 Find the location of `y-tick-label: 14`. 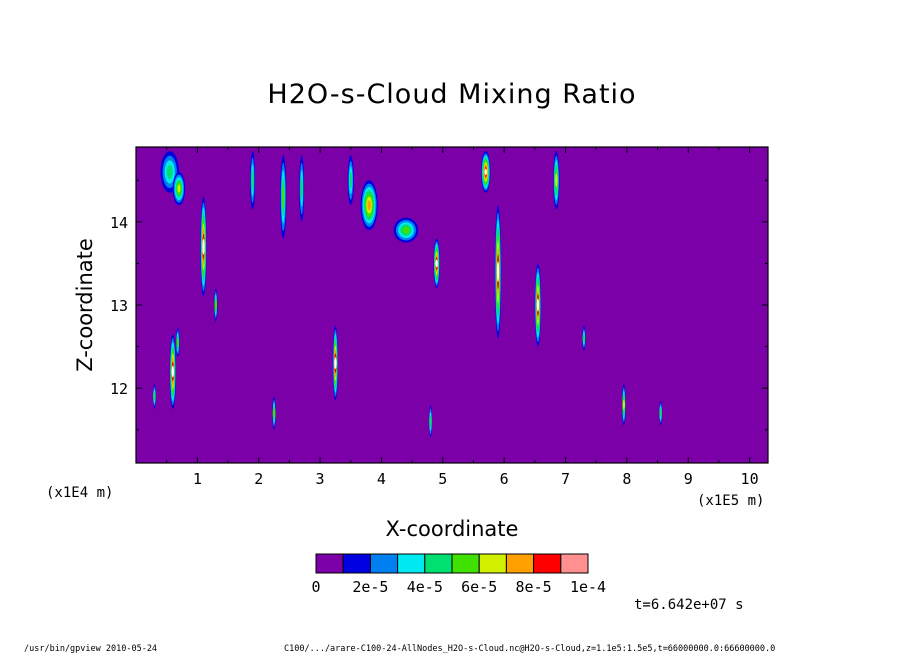

y-tick-label: 14 is located at coordinates (119, 223).